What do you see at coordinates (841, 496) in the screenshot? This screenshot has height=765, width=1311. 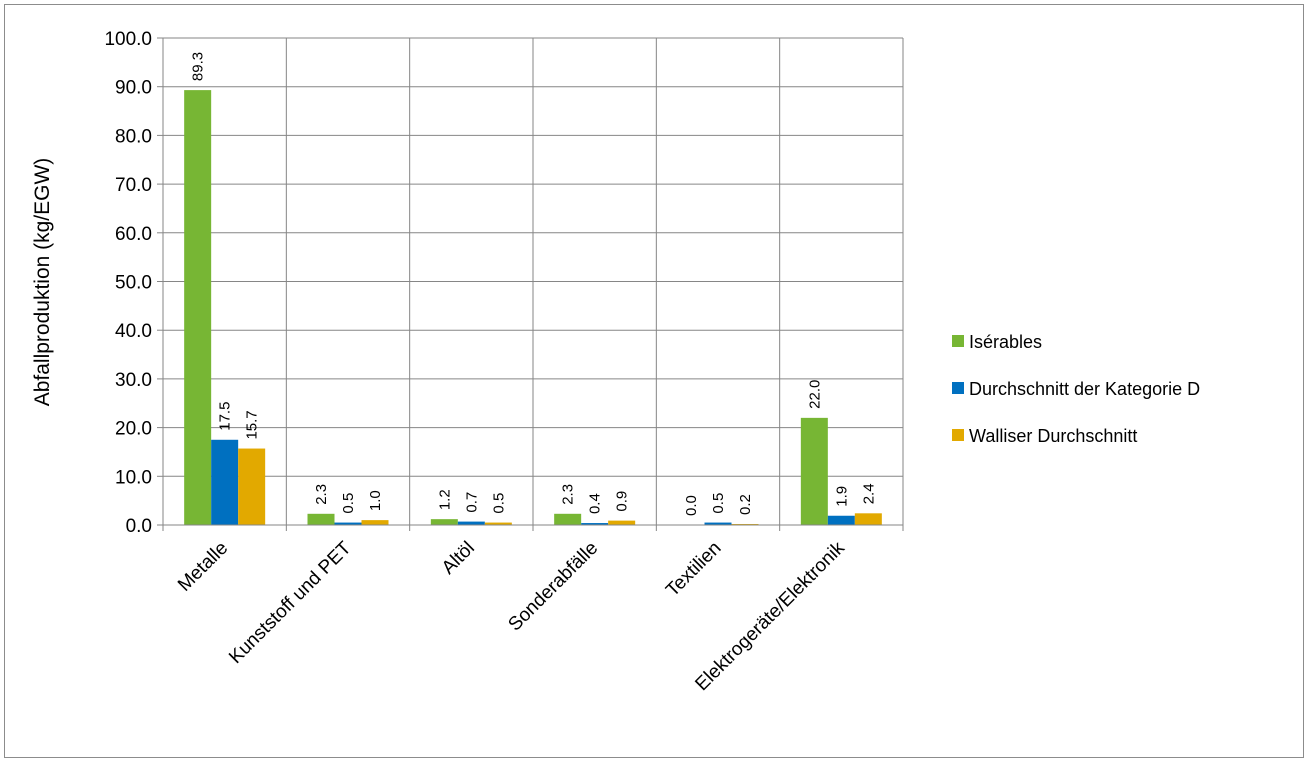 I see `data-label: 1.9` at bounding box center [841, 496].